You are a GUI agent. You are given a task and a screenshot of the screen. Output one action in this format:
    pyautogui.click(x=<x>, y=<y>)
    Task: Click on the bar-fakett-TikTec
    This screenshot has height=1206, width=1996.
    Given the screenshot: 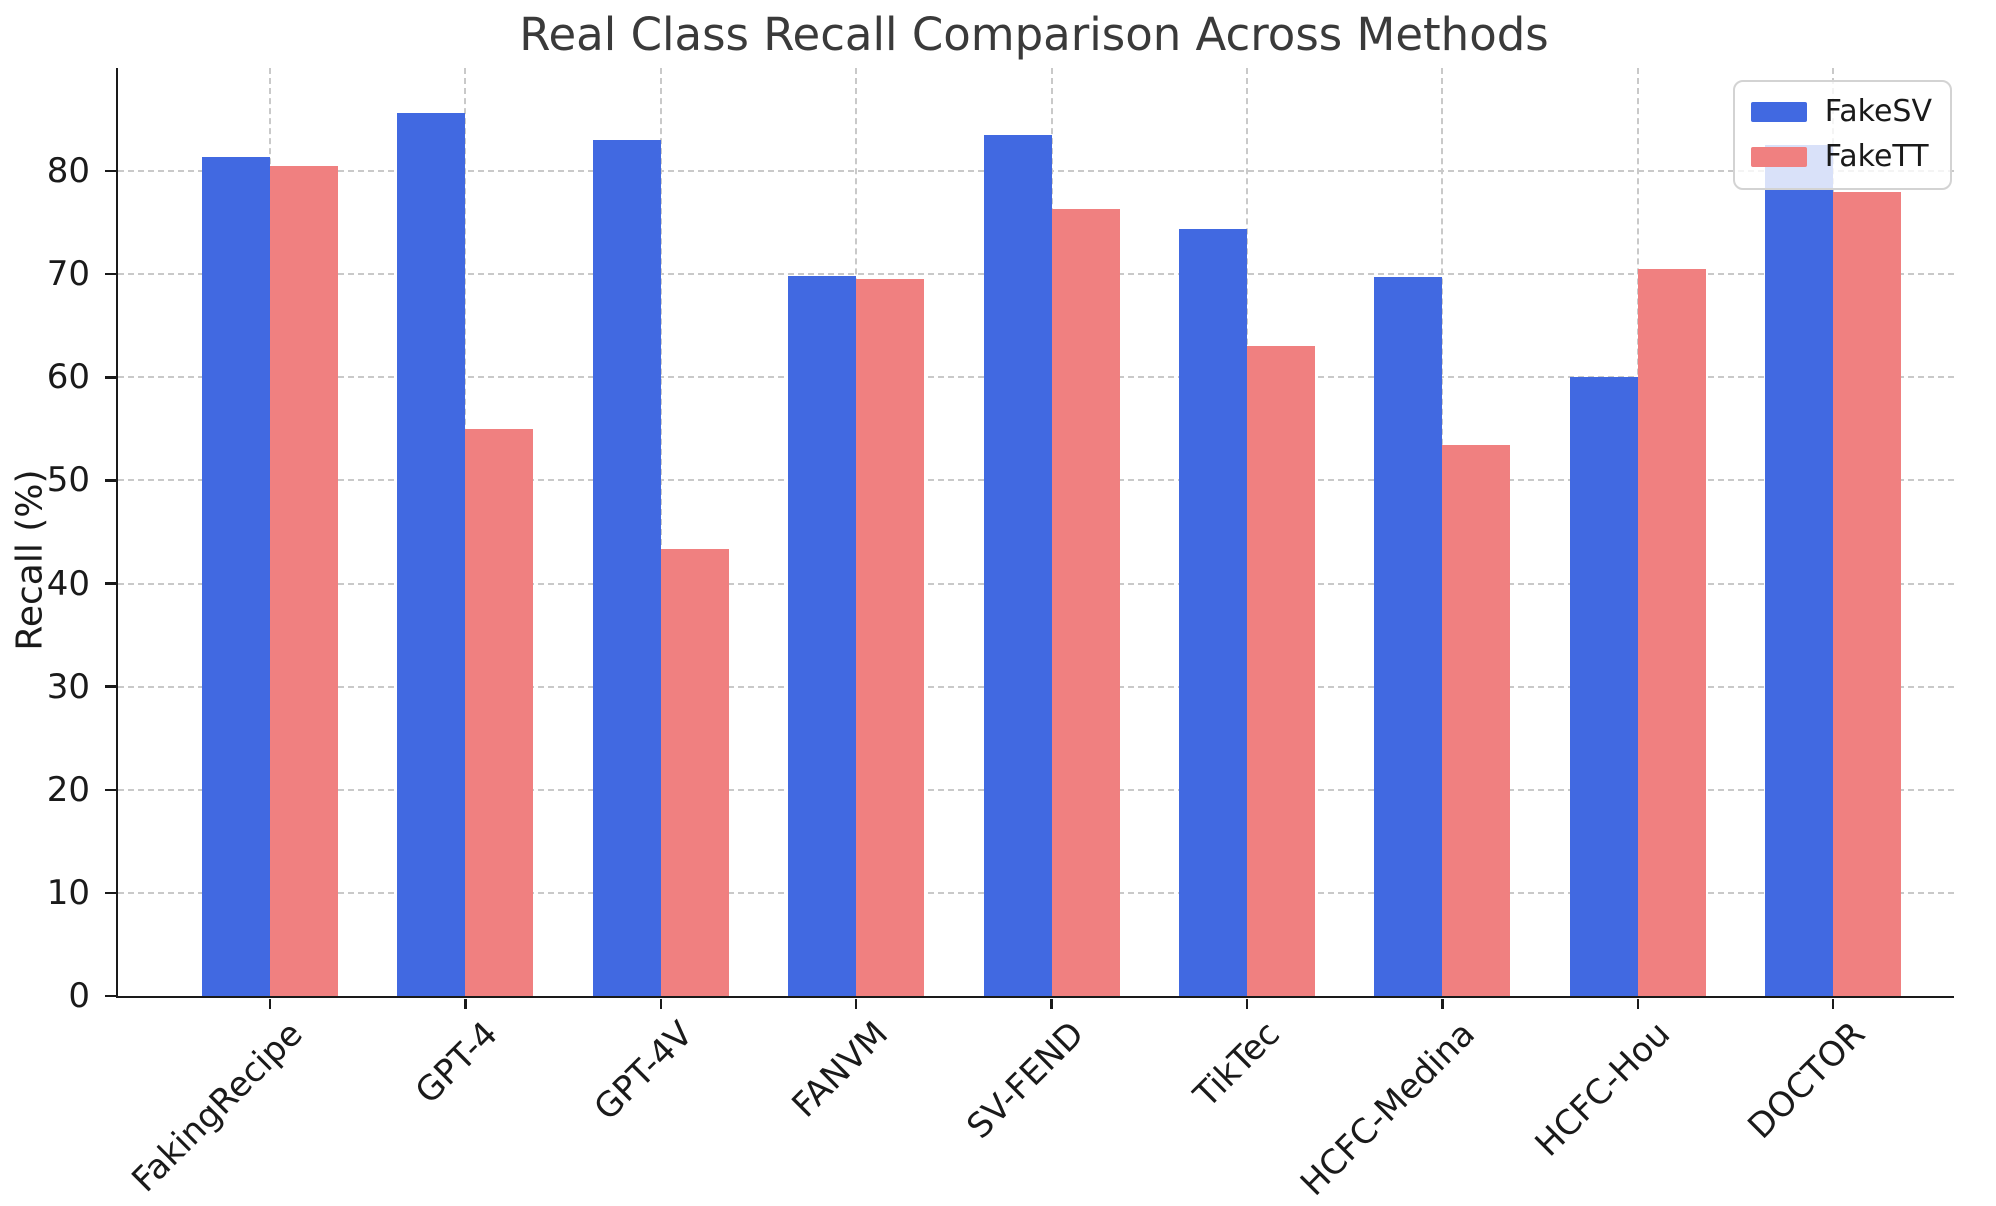 What is the action you would take?
    pyautogui.click(x=1281, y=671)
    